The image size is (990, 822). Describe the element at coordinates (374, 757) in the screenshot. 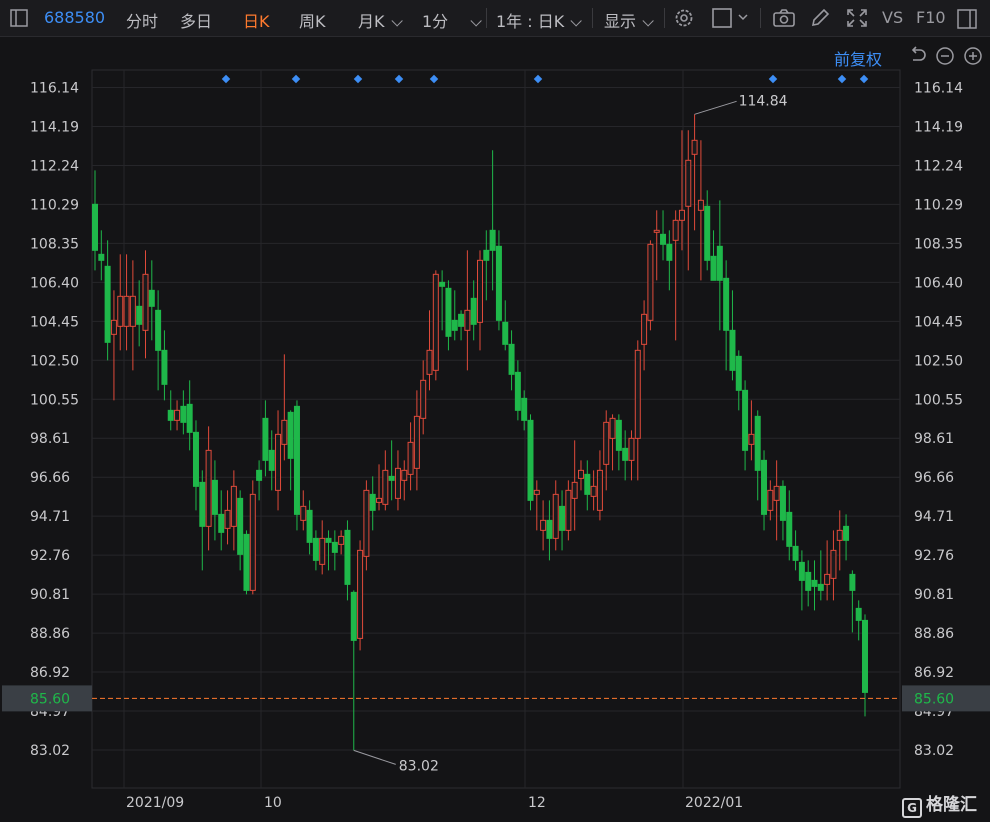

I see `min-leader-line` at that location.